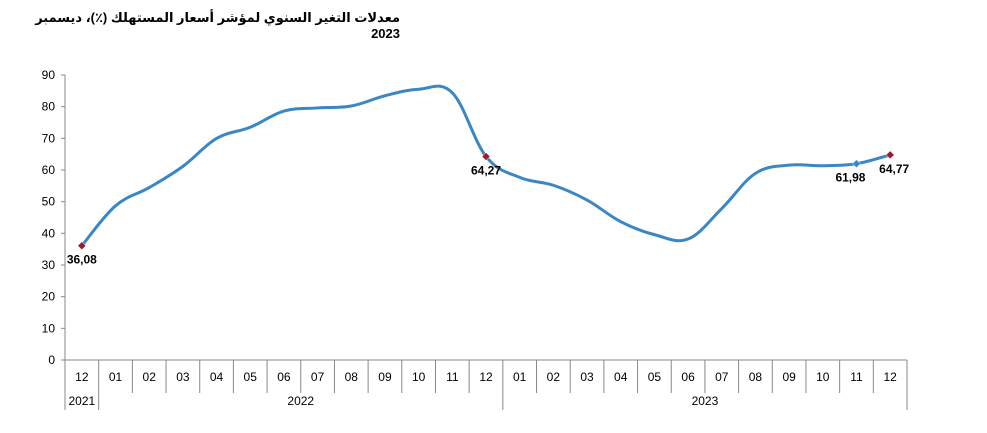 The height and width of the screenshot is (433, 987). Describe the element at coordinates (49, 233) in the screenshot. I see `y-tick-label: 40` at that location.